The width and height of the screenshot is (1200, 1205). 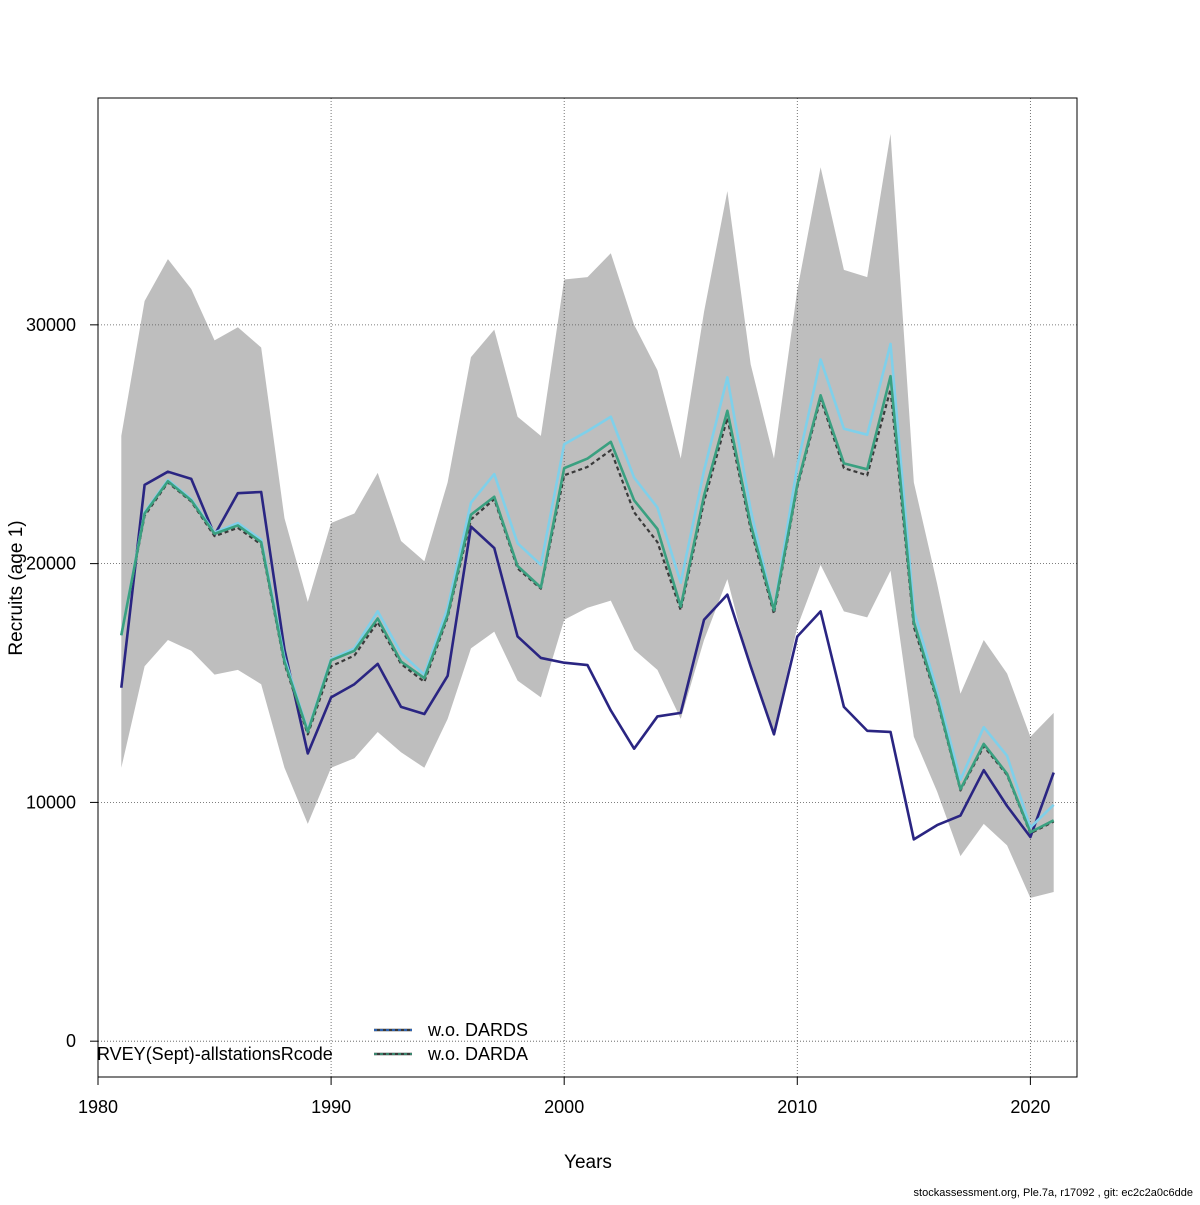 What do you see at coordinates (797, 1107) in the screenshot?
I see `x-tick-label: 2010` at bounding box center [797, 1107].